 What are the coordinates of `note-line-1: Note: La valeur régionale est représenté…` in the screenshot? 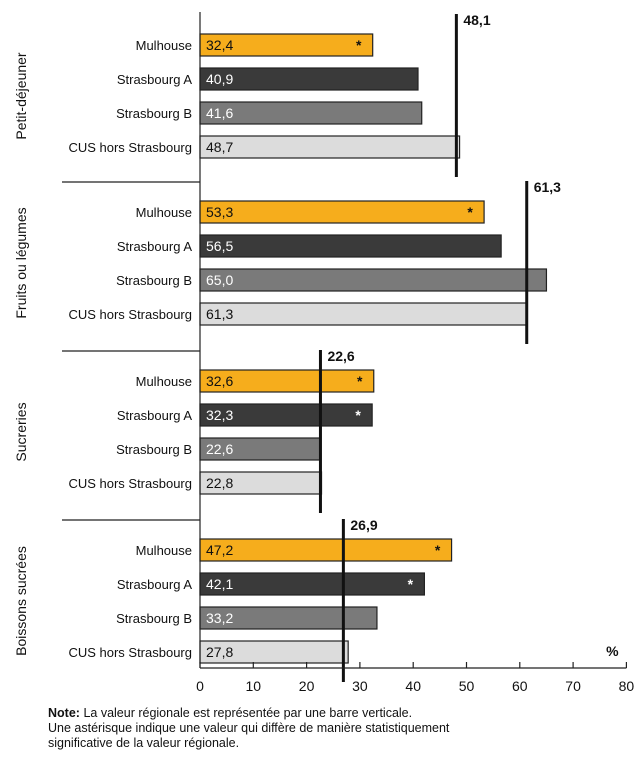 It's located at (338, 713).